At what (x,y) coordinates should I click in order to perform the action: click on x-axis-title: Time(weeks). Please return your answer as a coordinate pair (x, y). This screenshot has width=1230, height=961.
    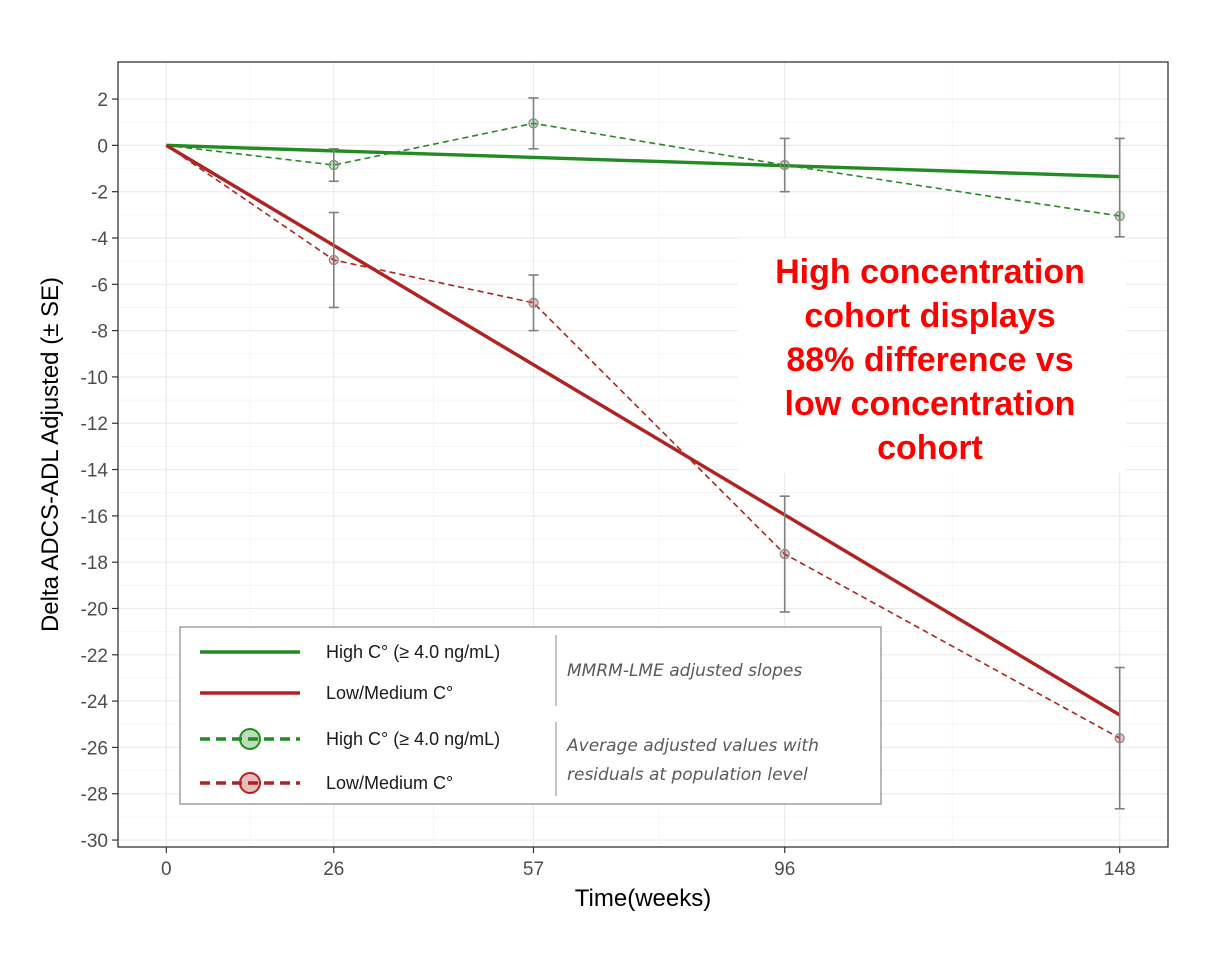
    Looking at the image, I should click on (643, 898).